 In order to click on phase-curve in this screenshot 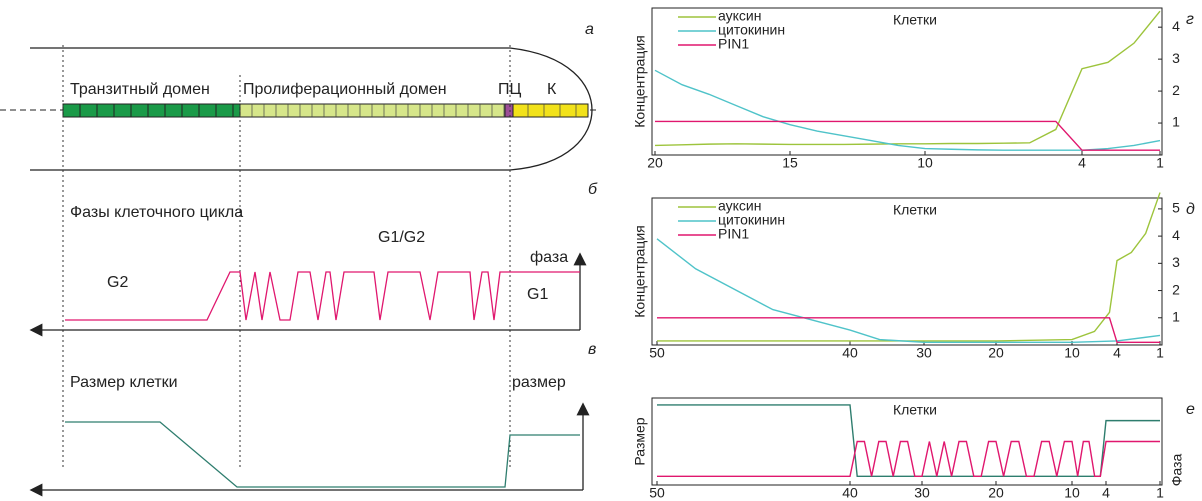, I will do `click(322, 296)`.